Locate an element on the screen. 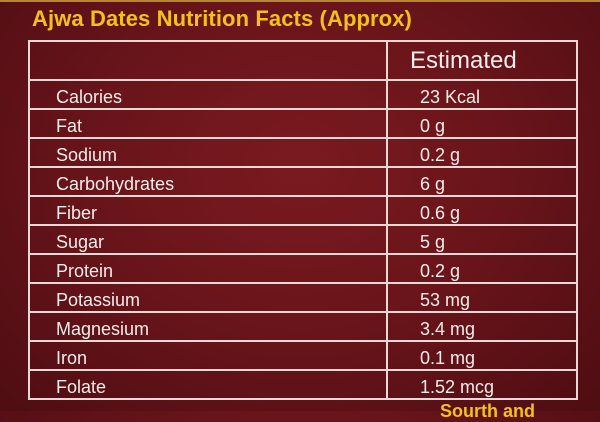  table-row: Sodium 0.2 g is located at coordinates (303, 152).